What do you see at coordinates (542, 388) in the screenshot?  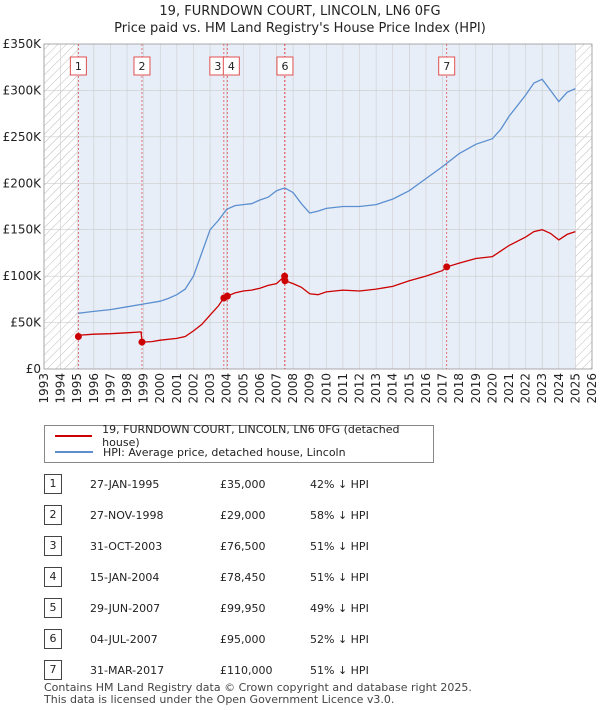 I see `x-tick-label: 2023` at bounding box center [542, 388].